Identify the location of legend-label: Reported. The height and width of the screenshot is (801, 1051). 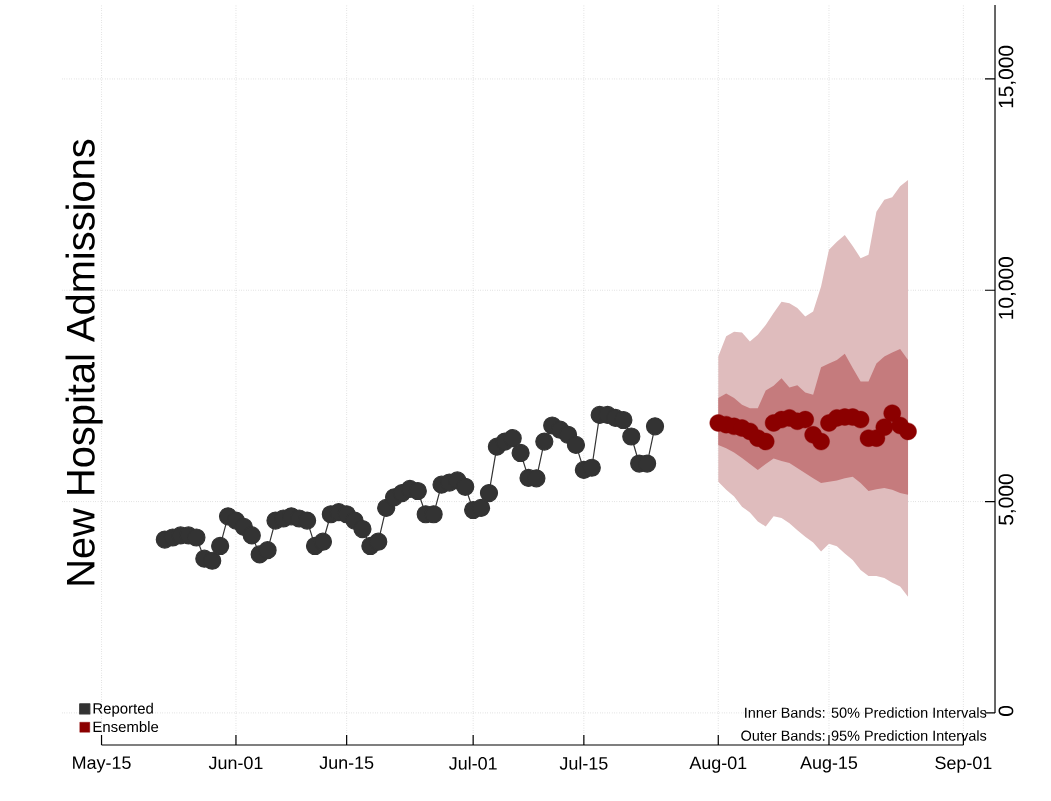
(123, 709).